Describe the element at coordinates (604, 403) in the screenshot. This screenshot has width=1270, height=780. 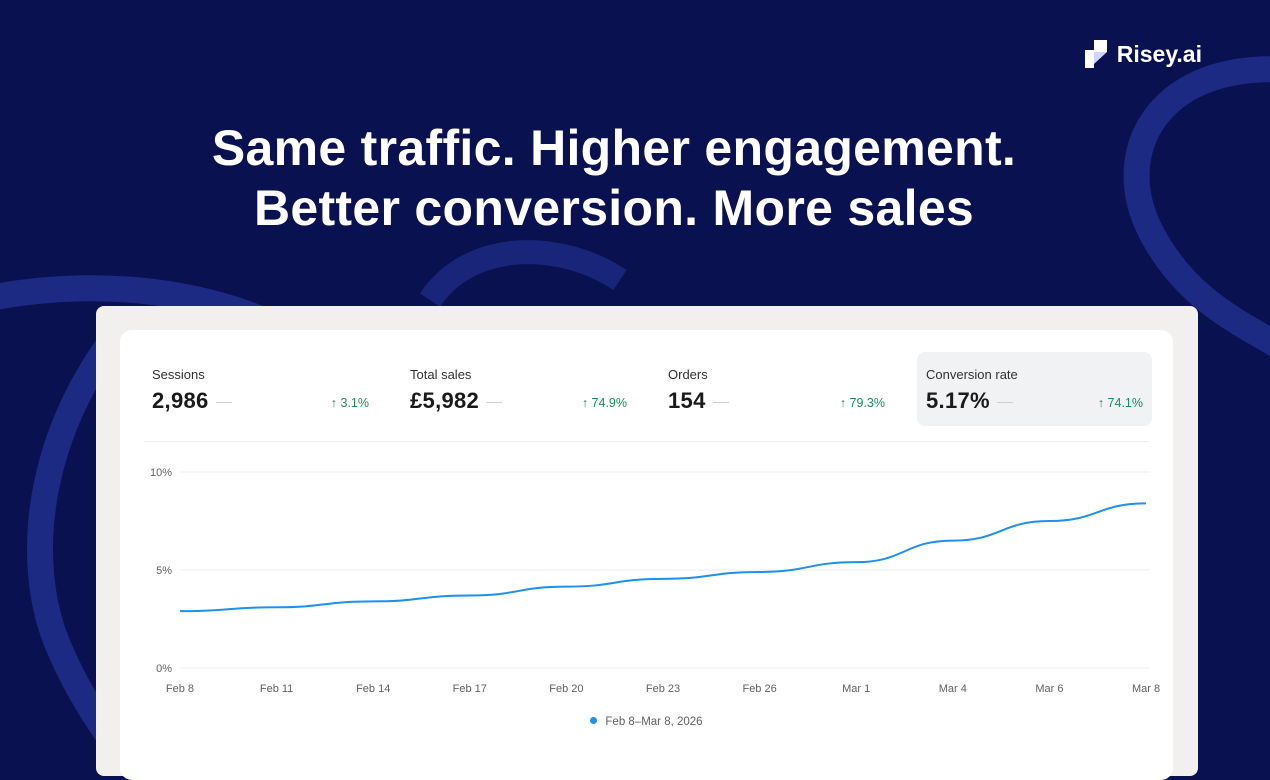
I see `metric-change: ↑ 74.9%` at that location.